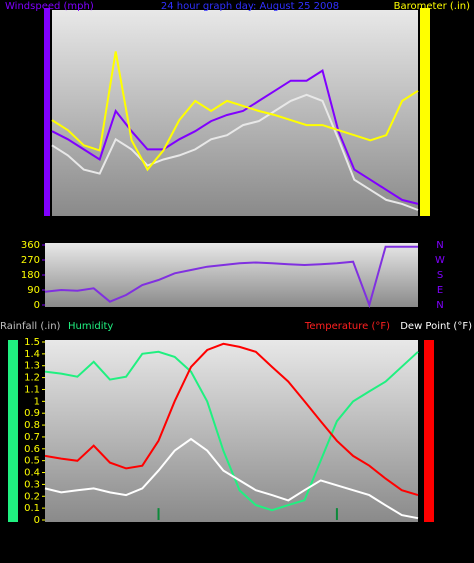 The image size is (474, 563). Describe the element at coordinates (432, 6) in the screenshot. I see `y2-label: Barometer (.in)` at that location.